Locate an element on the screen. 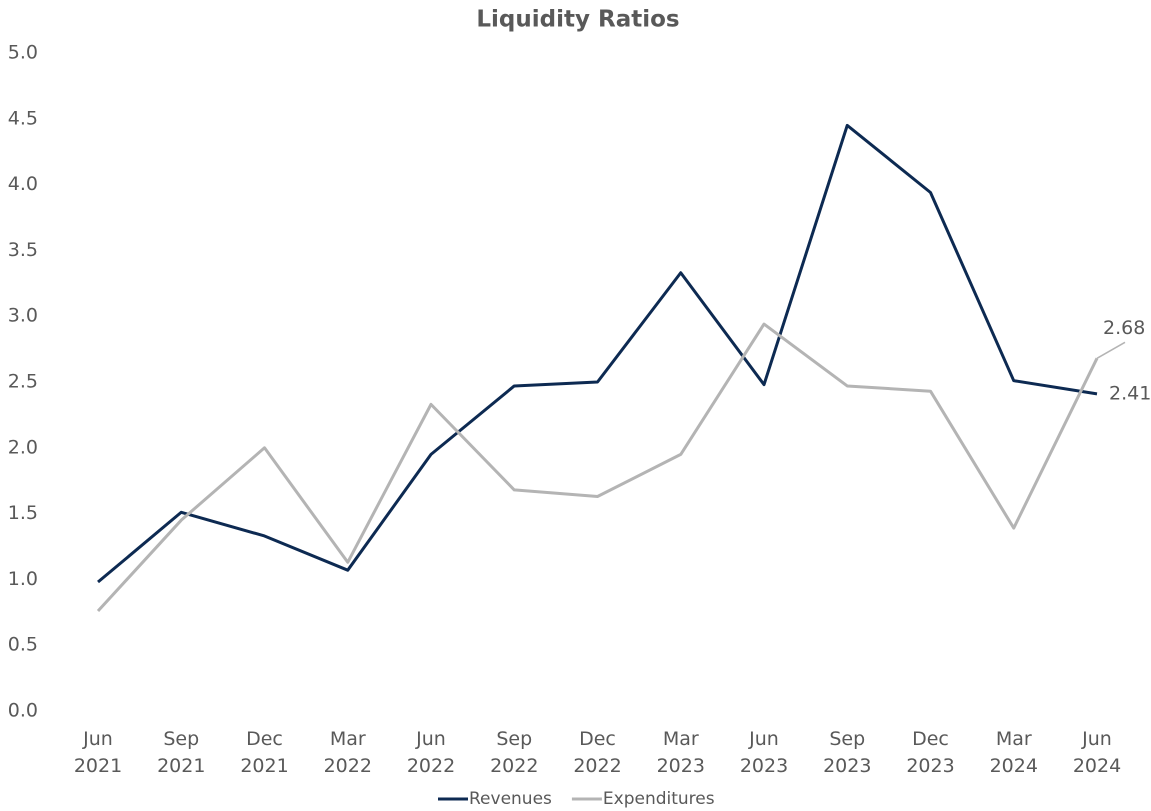 This screenshot has width=1151, height=811. y-tick-label: 3.0 is located at coordinates (23, 316).